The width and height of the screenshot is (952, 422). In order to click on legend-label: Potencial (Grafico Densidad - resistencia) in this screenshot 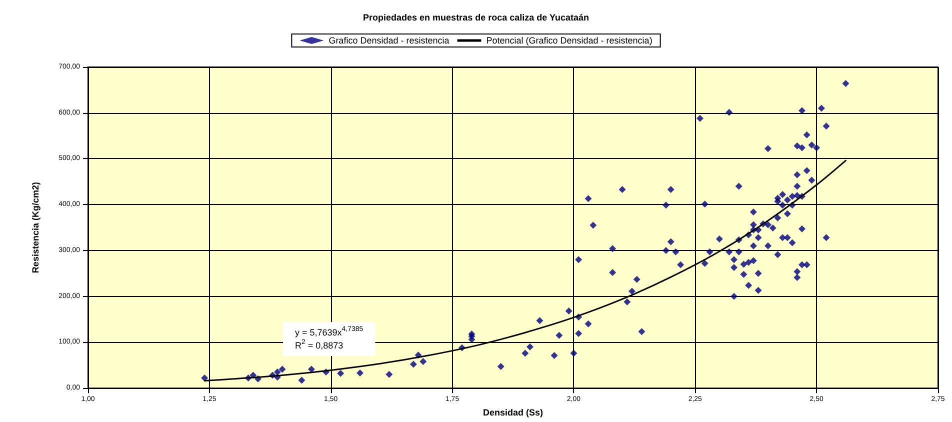, I will do `click(569, 41)`.